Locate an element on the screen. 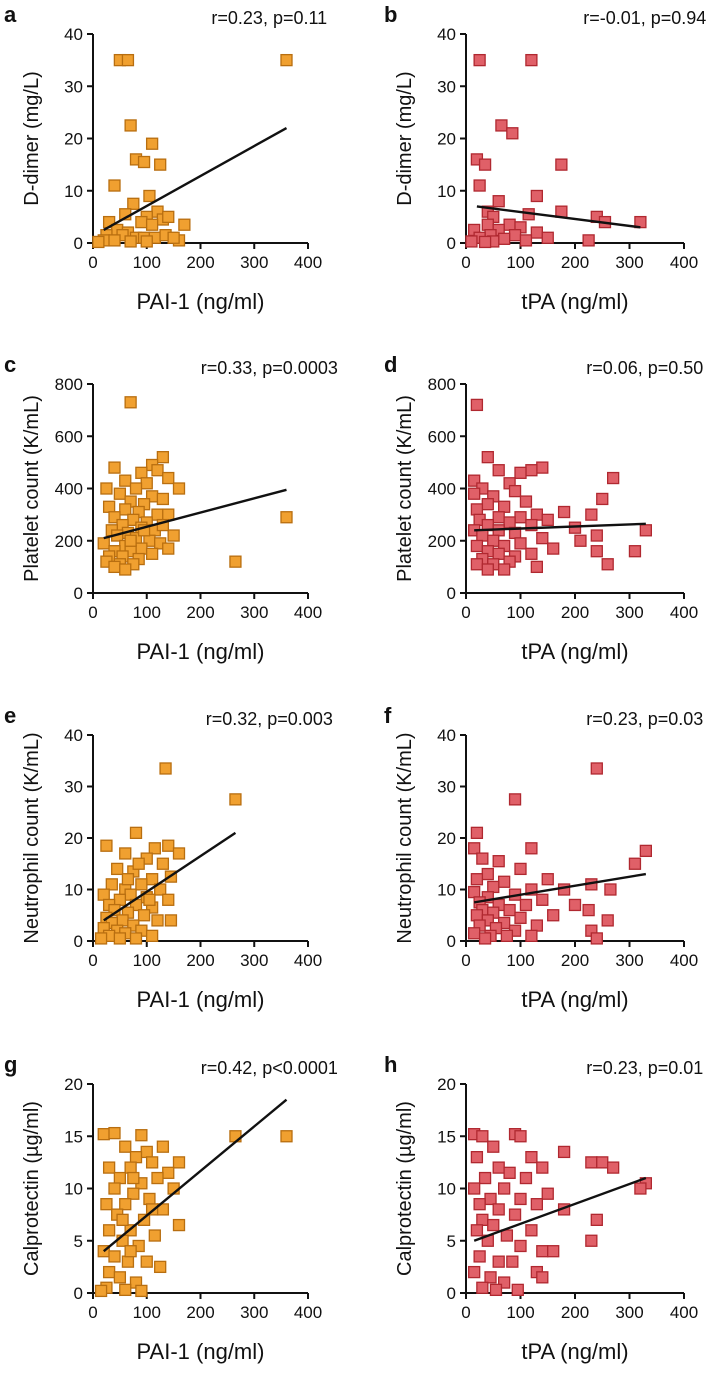  y-tick-label: 10 is located at coordinates (446, 1189).